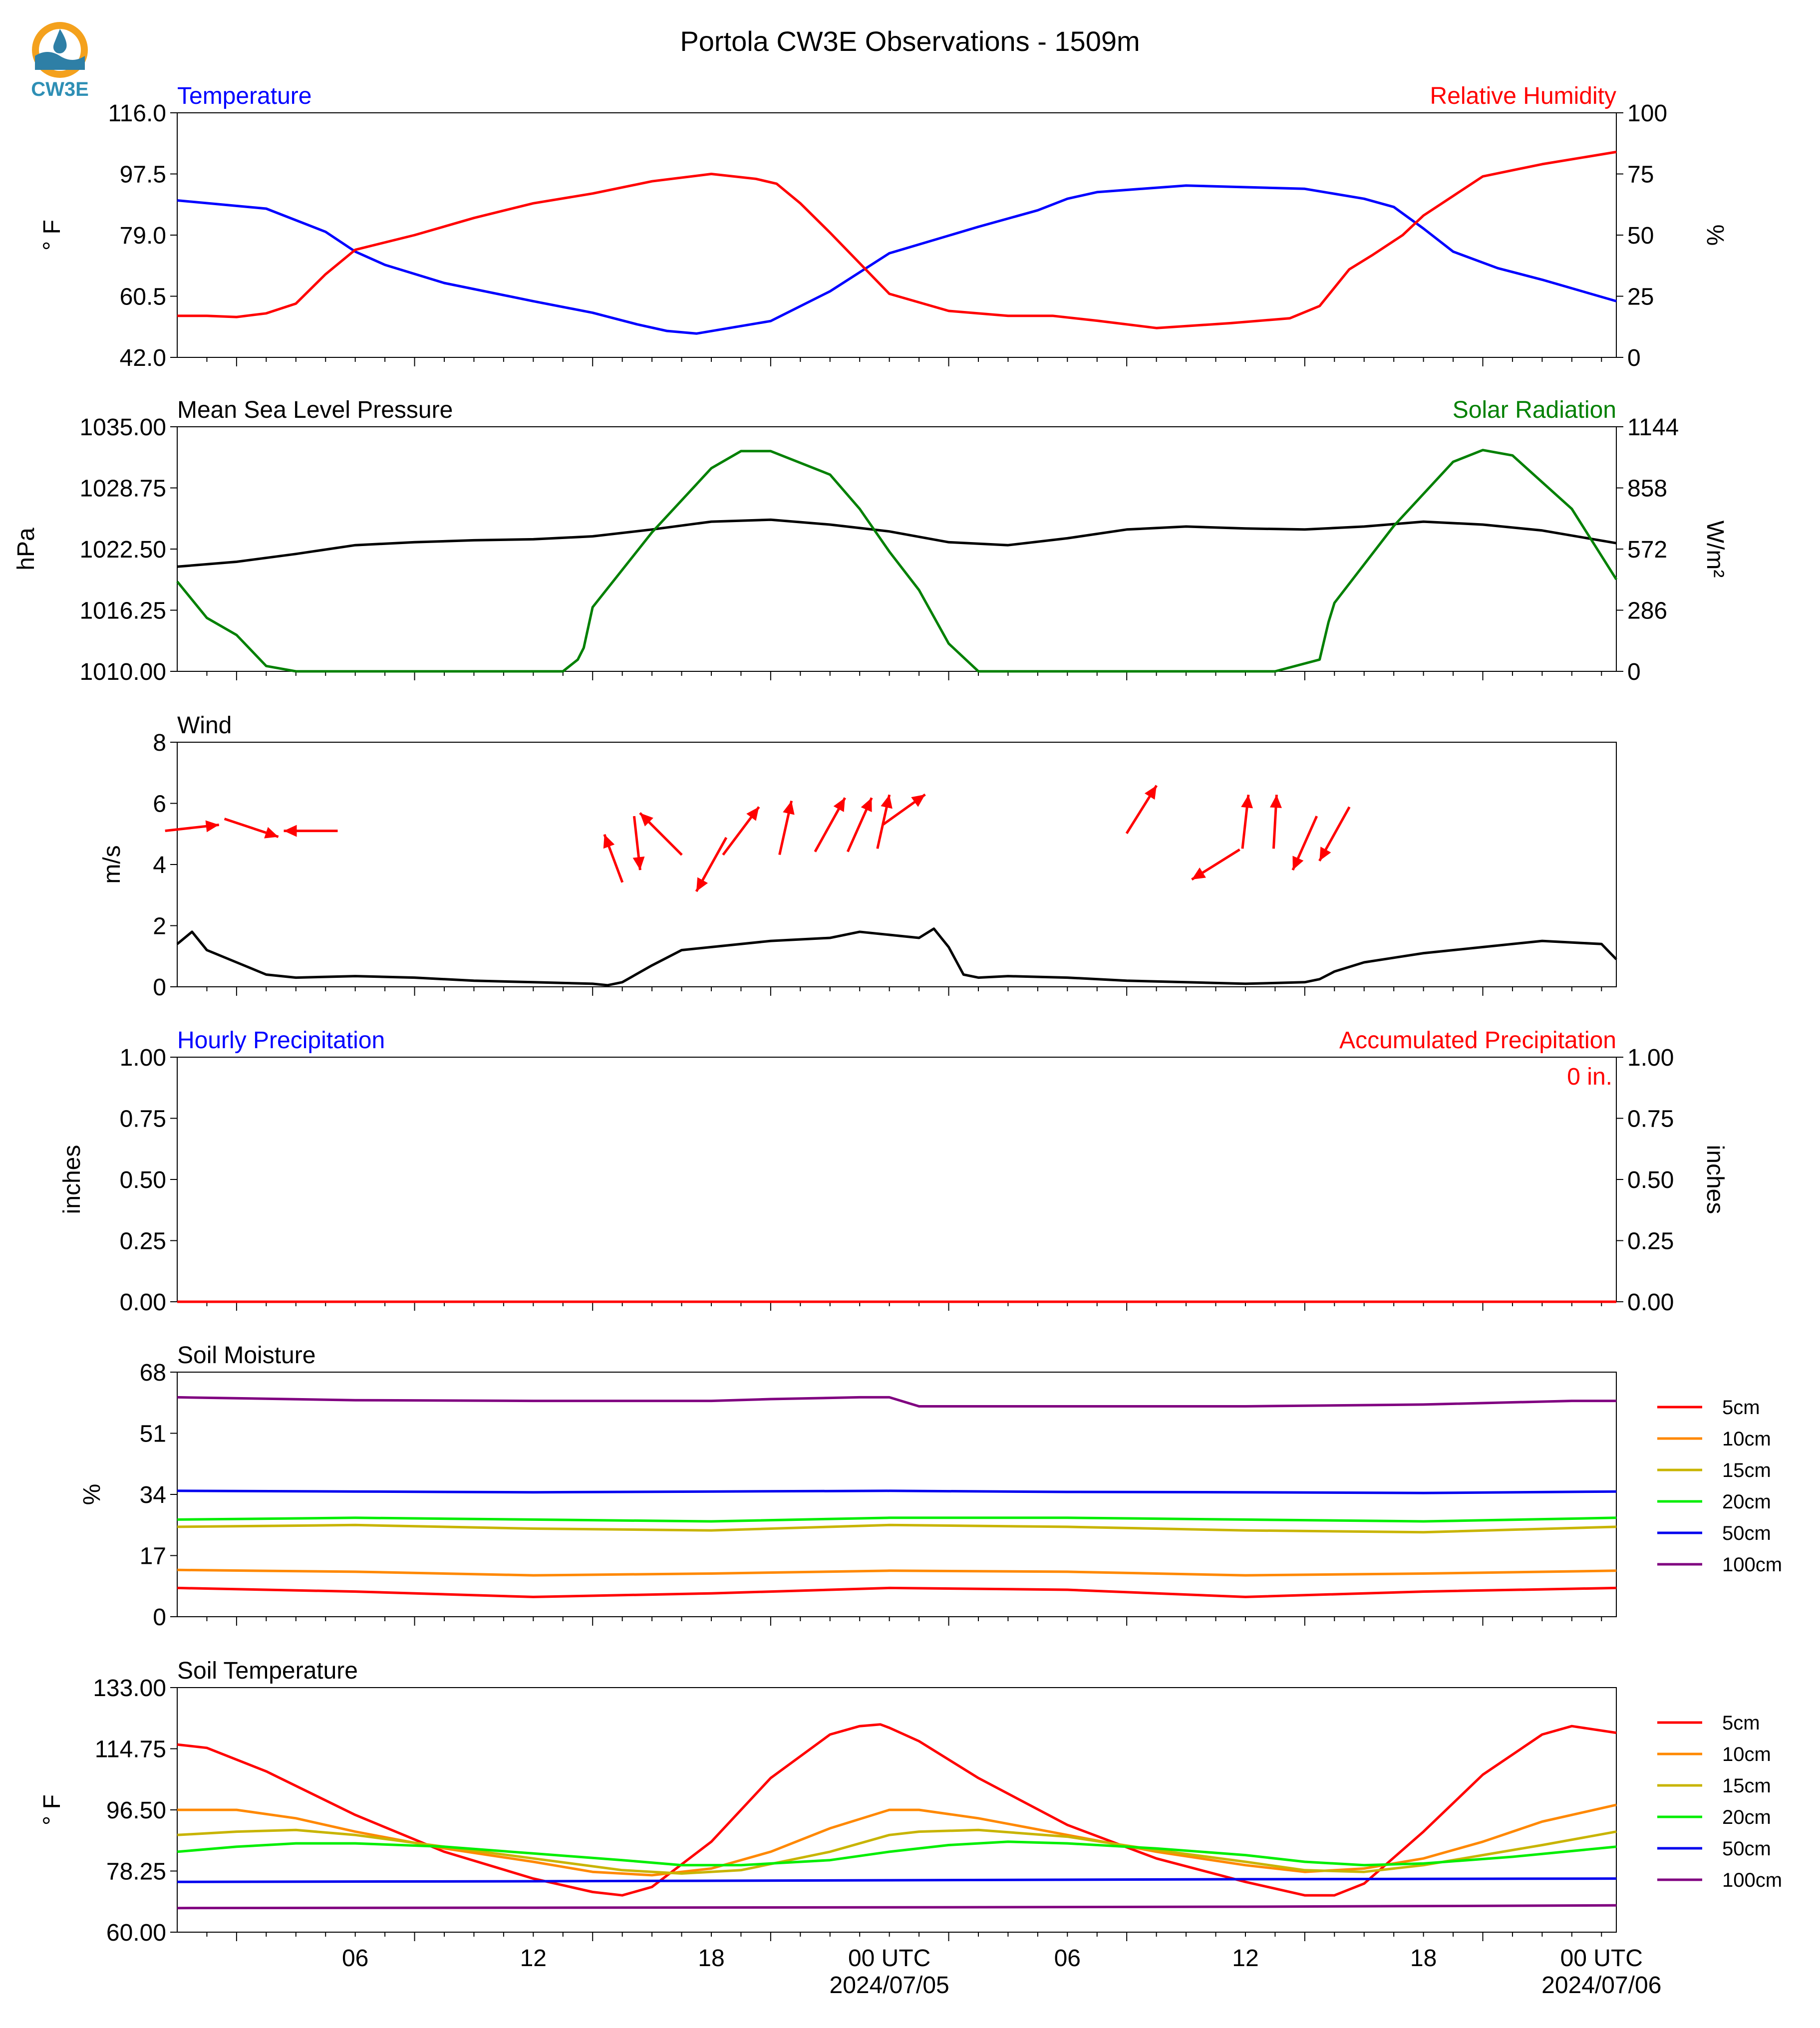 The height and width of the screenshot is (2028, 1820). What do you see at coordinates (910, 41) in the screenshot?
I see `figure-title: Portola CW3E Observations - 1509m` at bounding box center [910, 41].